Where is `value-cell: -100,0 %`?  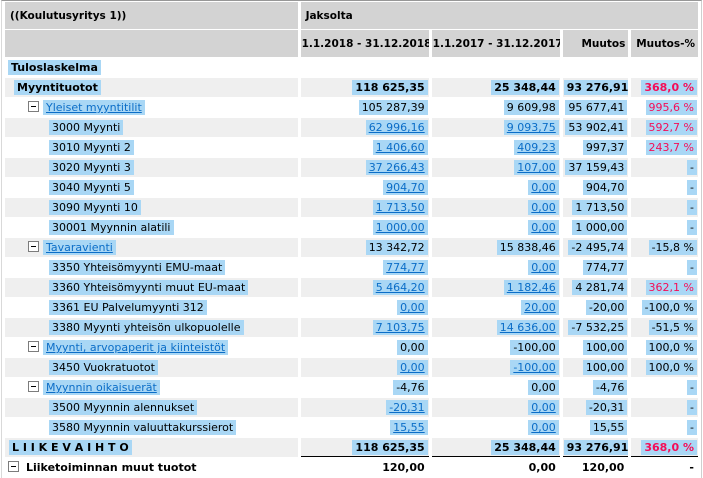
value-cell: -100,0 % is located at coordinates (664, 307).